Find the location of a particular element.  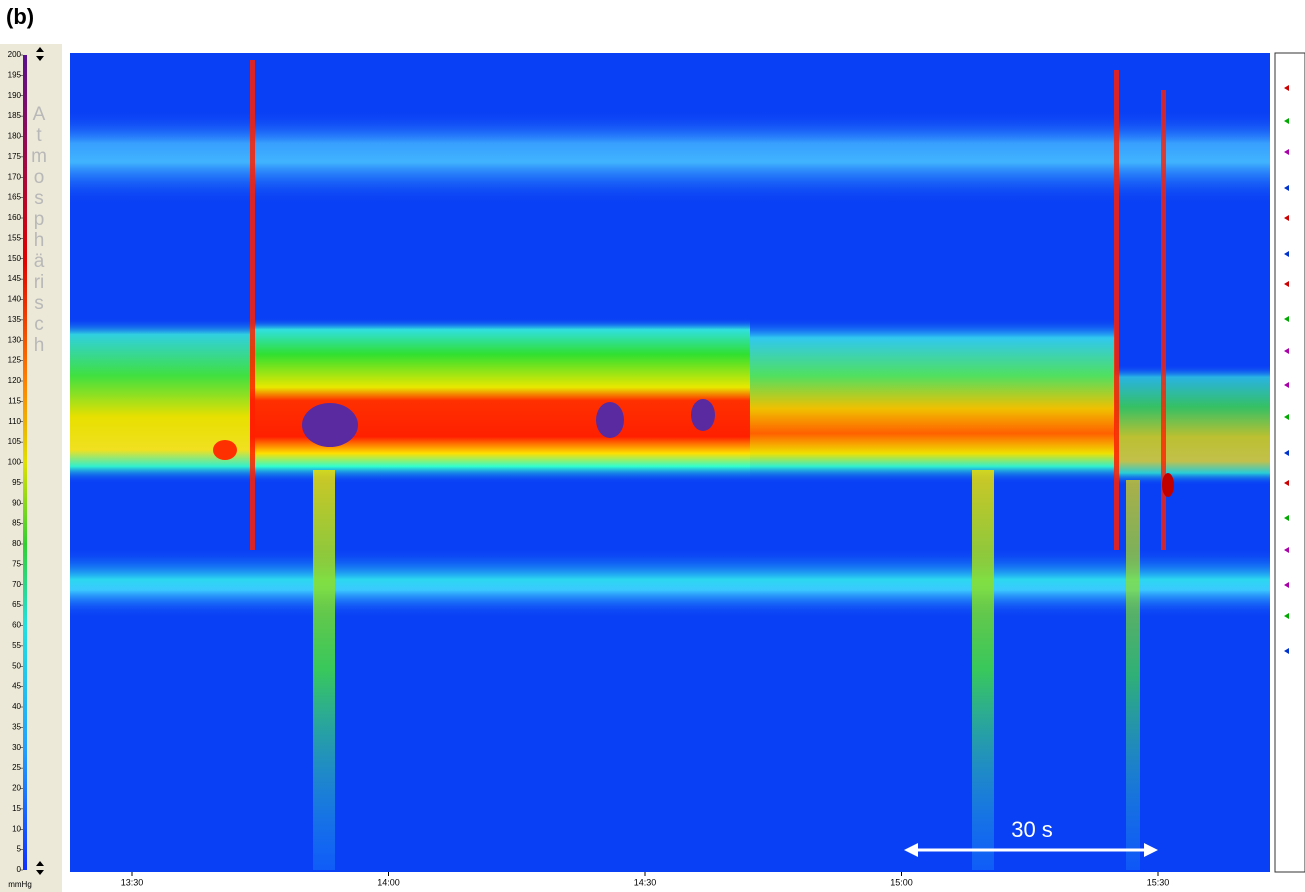

y-tick-label: 25 is located at coordinates (16, 767).